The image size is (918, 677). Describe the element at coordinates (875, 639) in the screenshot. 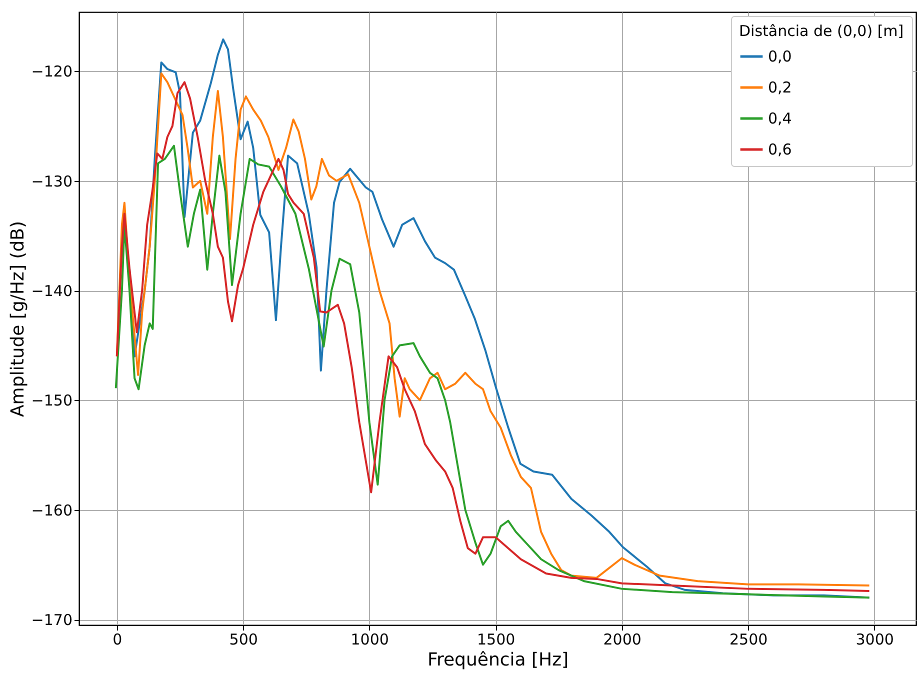

I see `x-tick-label: 3000` at that location.